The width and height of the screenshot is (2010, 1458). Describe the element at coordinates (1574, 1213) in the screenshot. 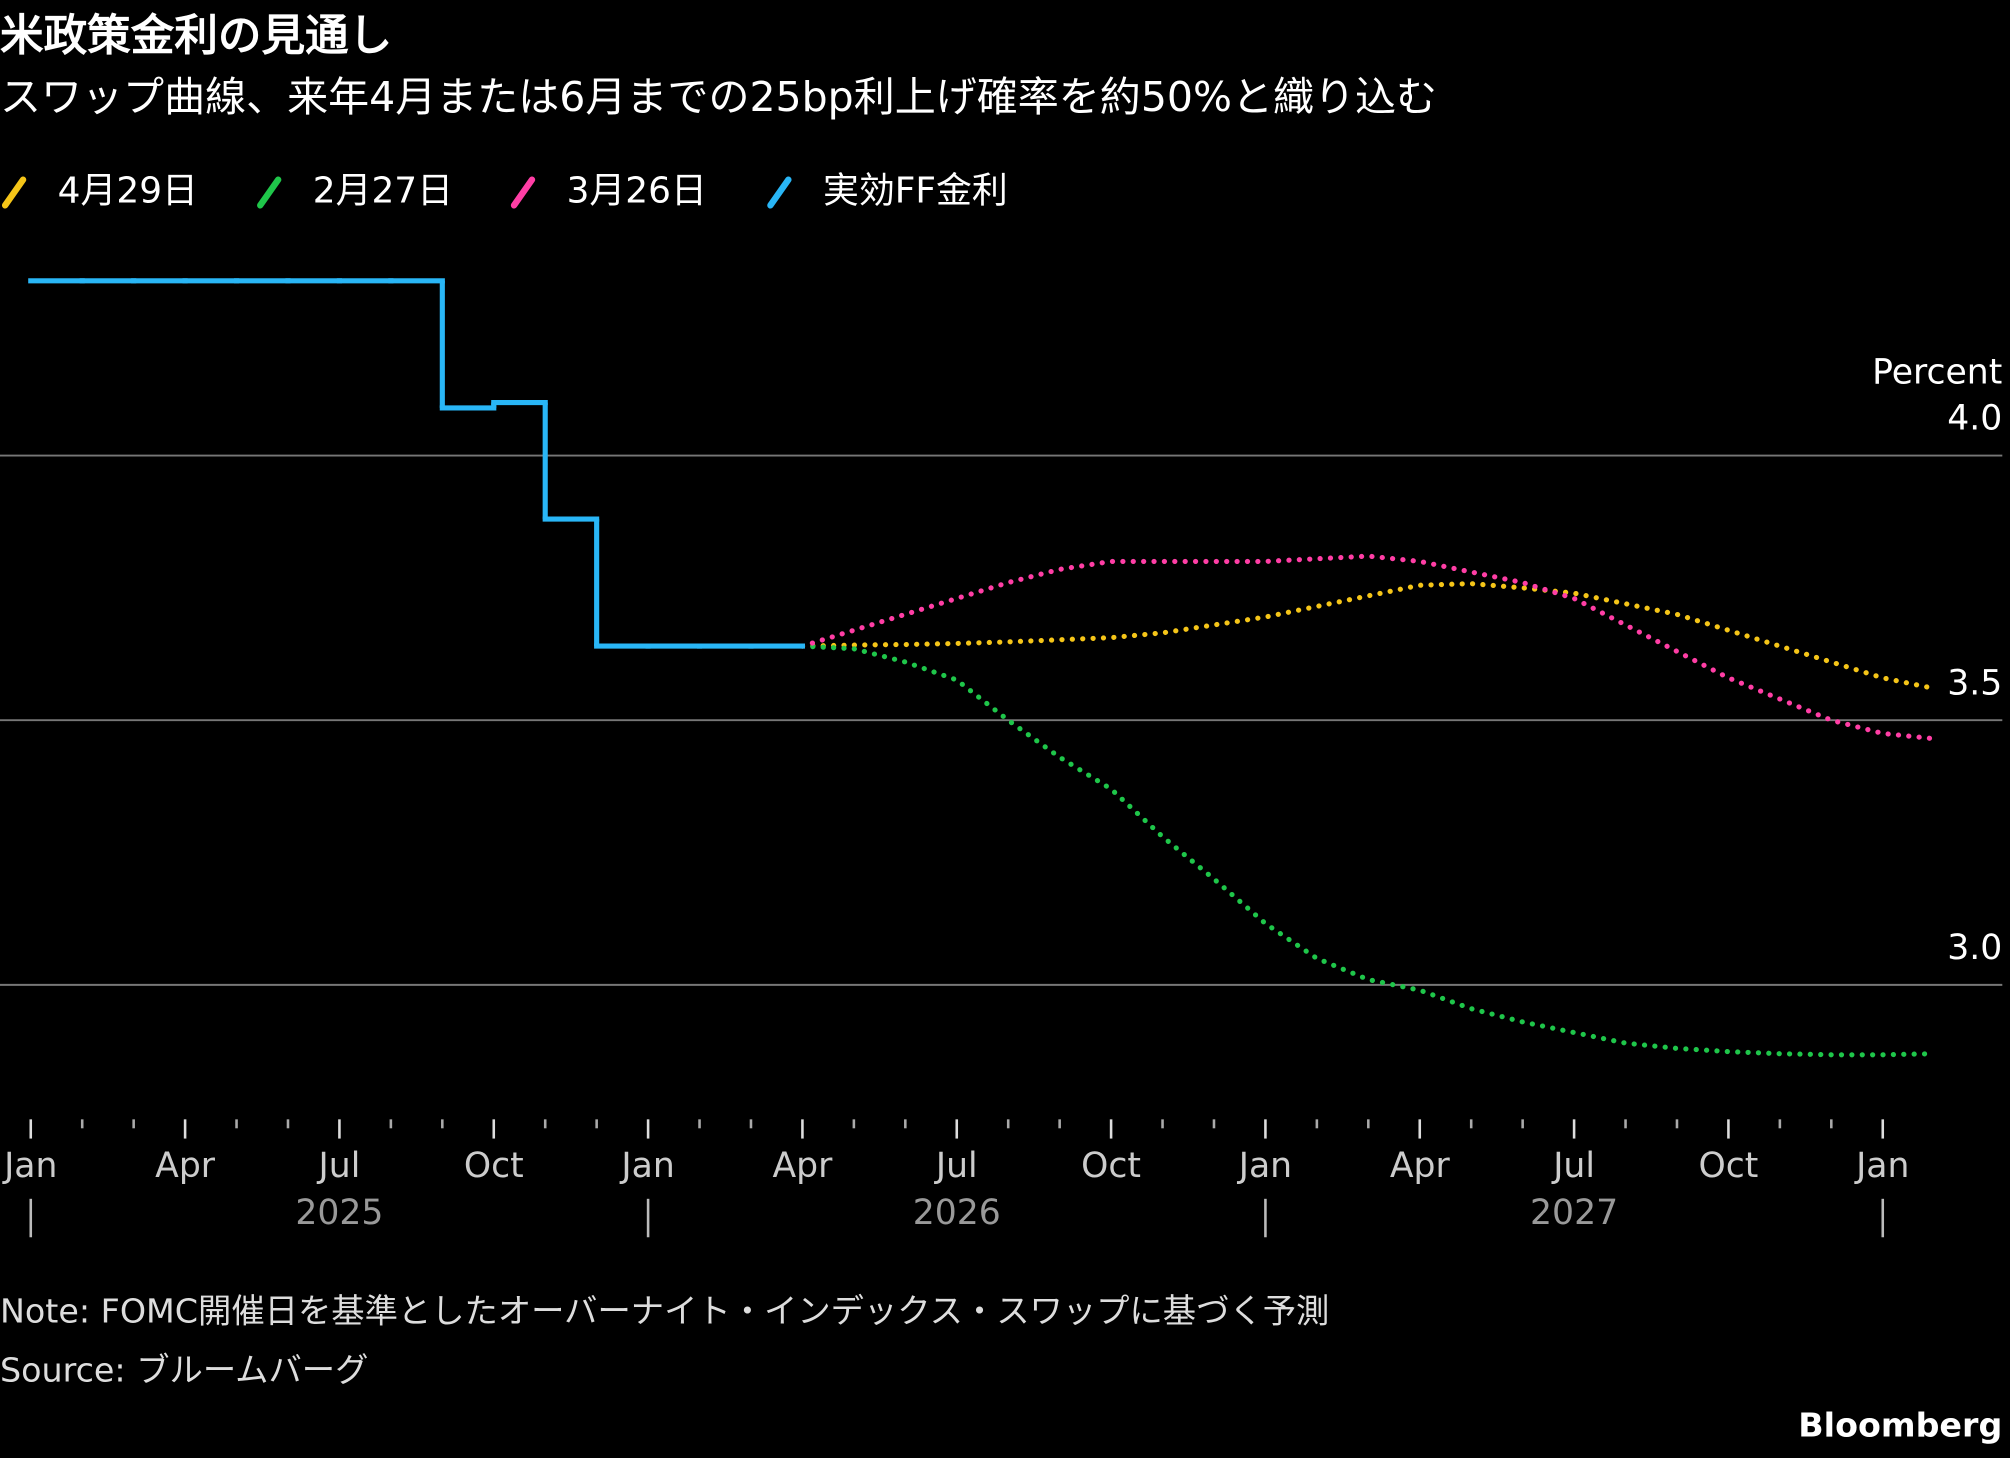

I see `year-label: 2027` at that location.